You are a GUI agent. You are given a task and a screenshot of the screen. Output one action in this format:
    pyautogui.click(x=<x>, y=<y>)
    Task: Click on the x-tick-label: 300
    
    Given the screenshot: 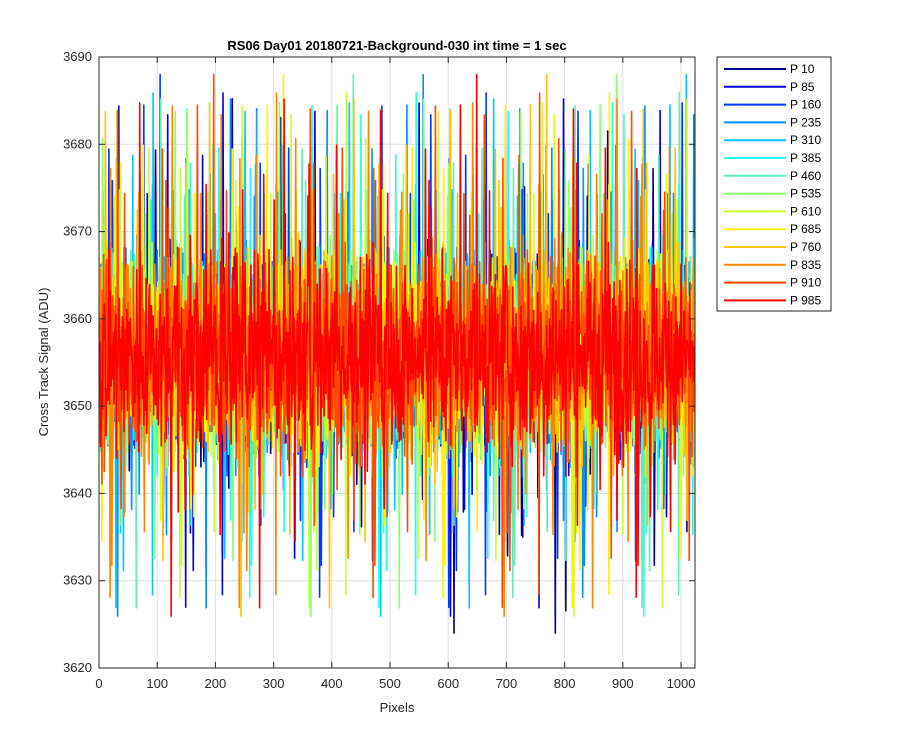 What is the action you would take?
    pyautogui.click(x=274, y=683)
    